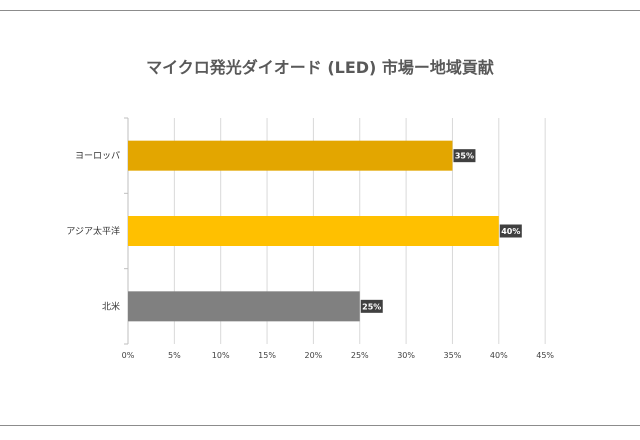 This screenshot has height=440, width=640. What do you see at coordinates (320, 10) in the screenshot?
I see `frame-top-rule` at bounding box center [320, 10].